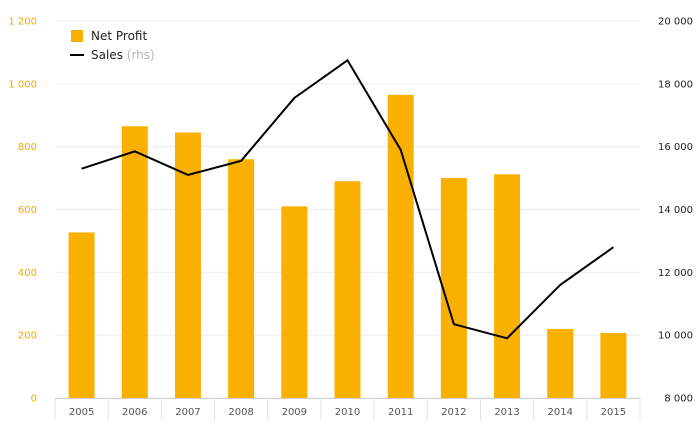 This screenshot has height=433, width=700. I want to click on bar-net-profit-2008, so click(241, 278).